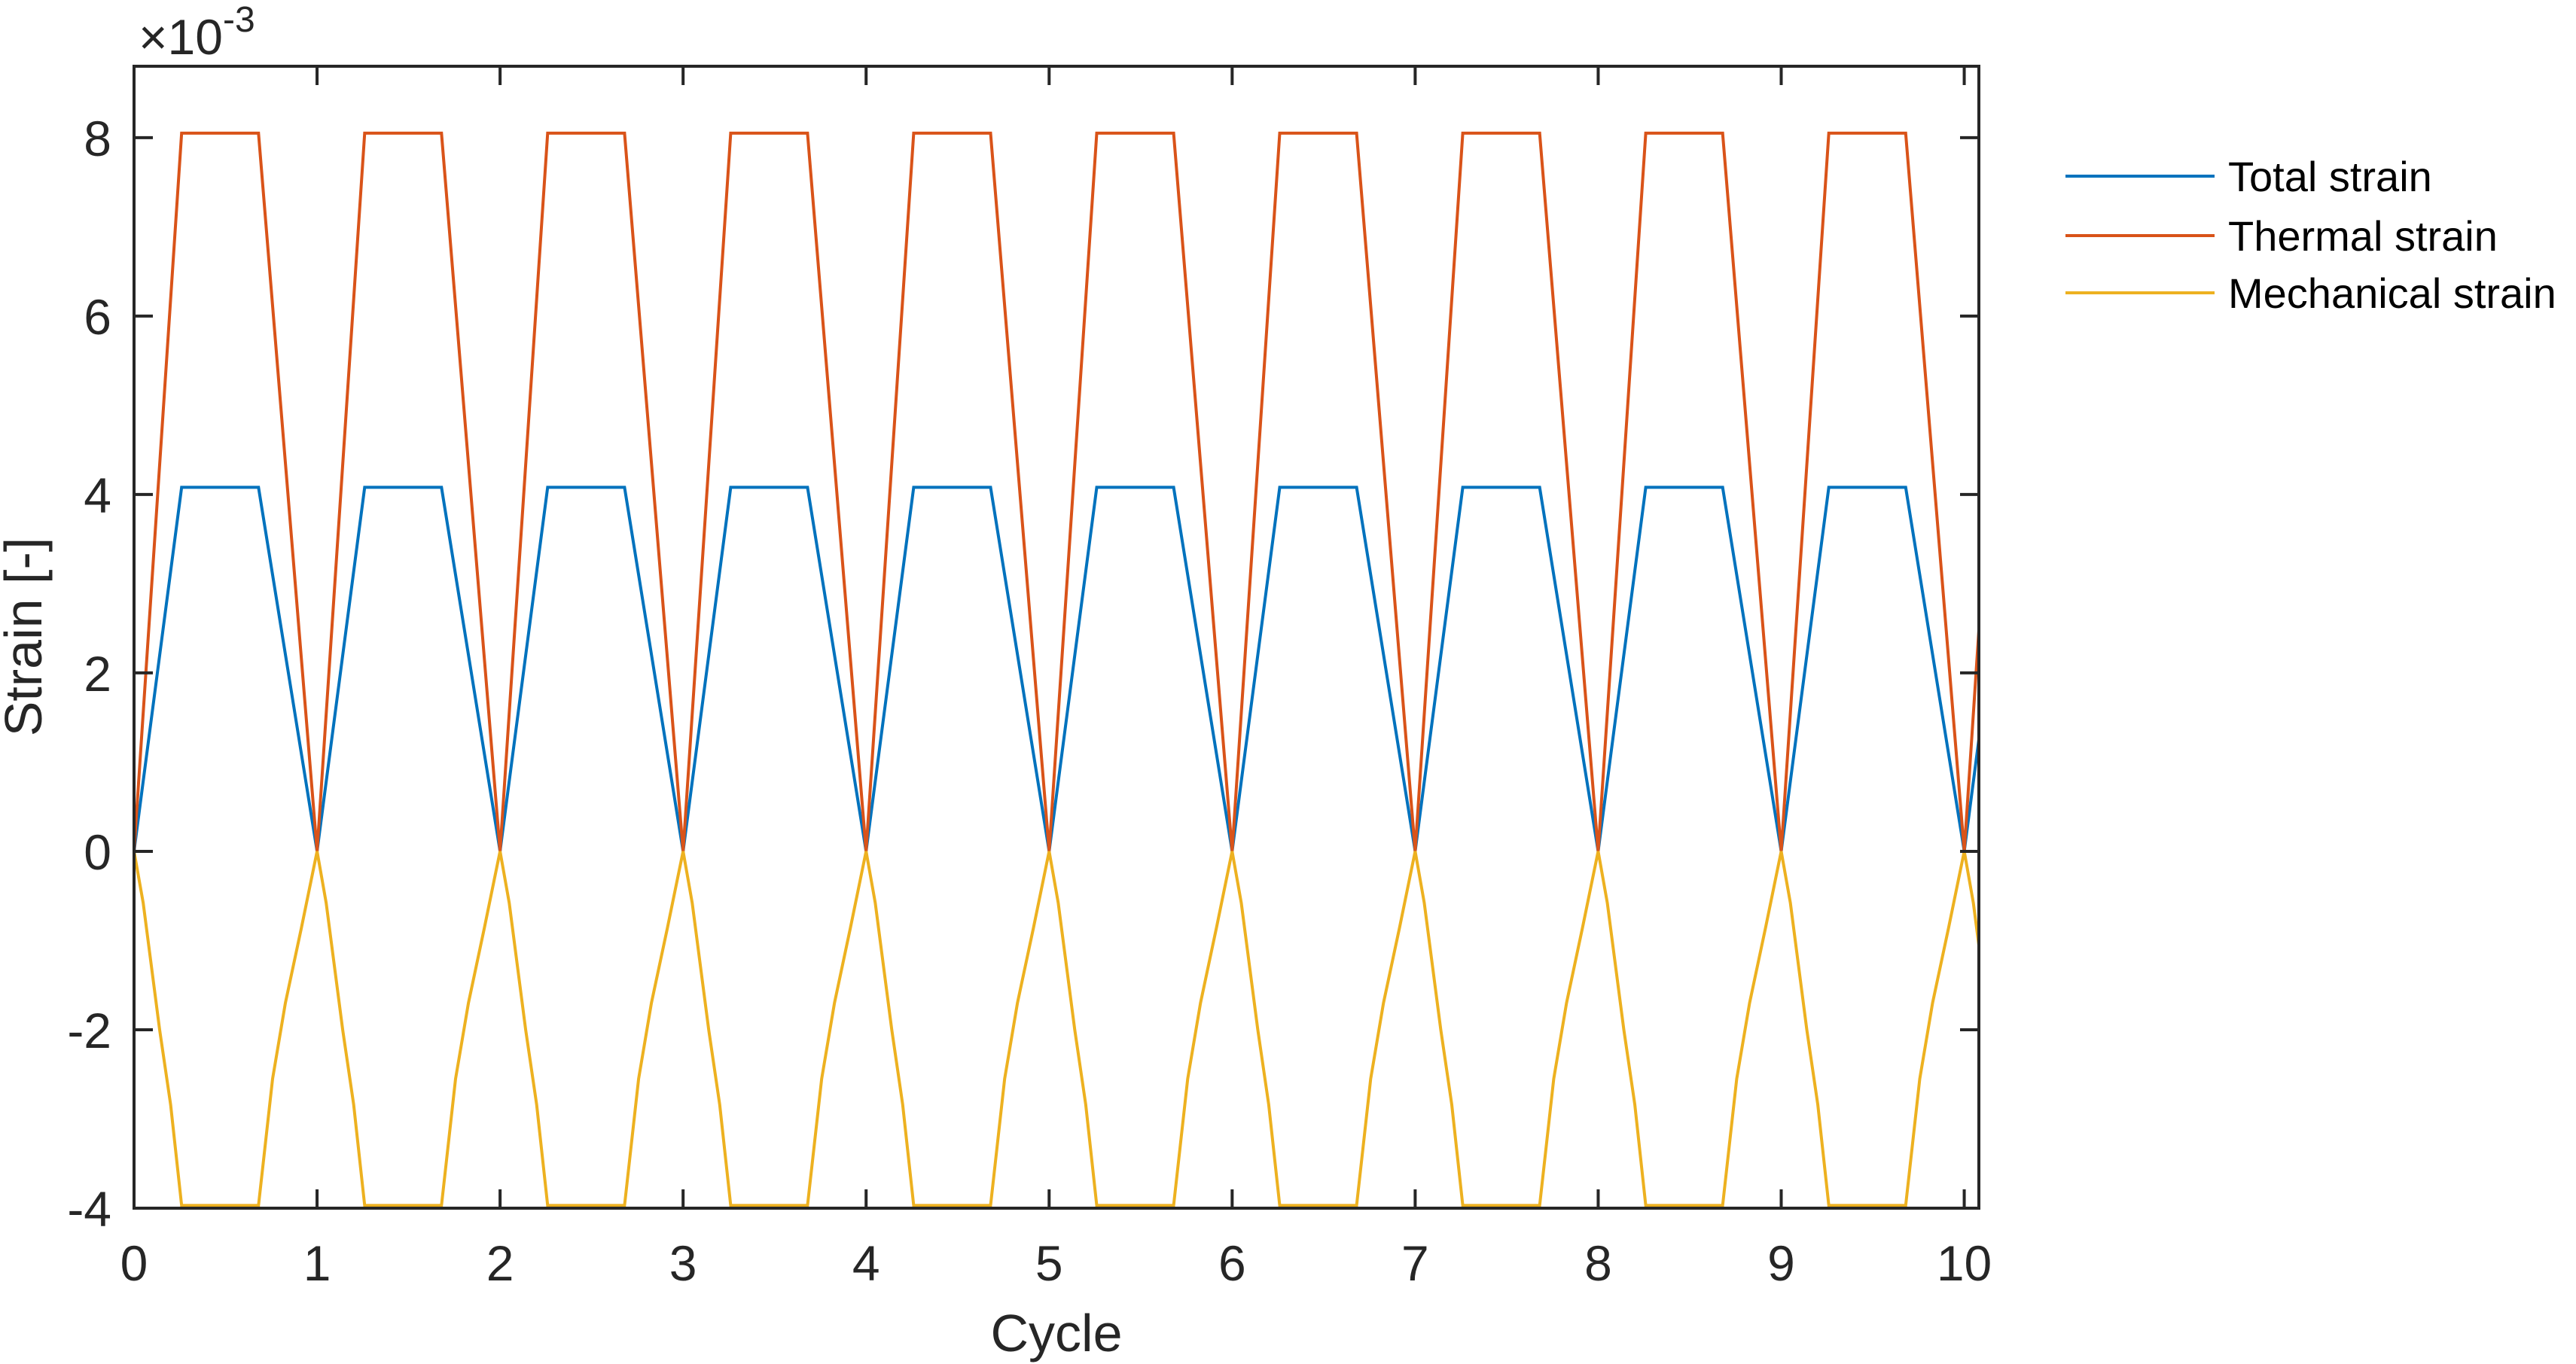 This screenshot has width=2576, height=1364. Describe the element at coordinates (1964, 1263) in the screenshot. I see `x-tick-label: 10` at that location.